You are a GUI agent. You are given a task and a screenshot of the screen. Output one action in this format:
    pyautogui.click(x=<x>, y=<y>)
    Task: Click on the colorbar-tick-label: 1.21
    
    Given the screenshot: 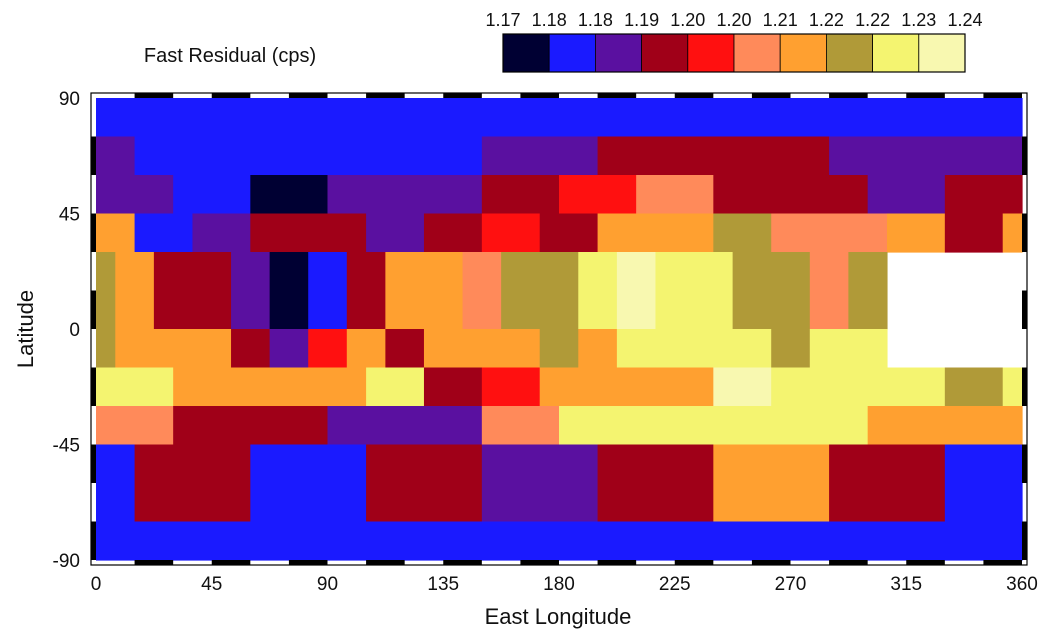 What is the action you would take?
    pyautogui.click(x=780, y=20)
    